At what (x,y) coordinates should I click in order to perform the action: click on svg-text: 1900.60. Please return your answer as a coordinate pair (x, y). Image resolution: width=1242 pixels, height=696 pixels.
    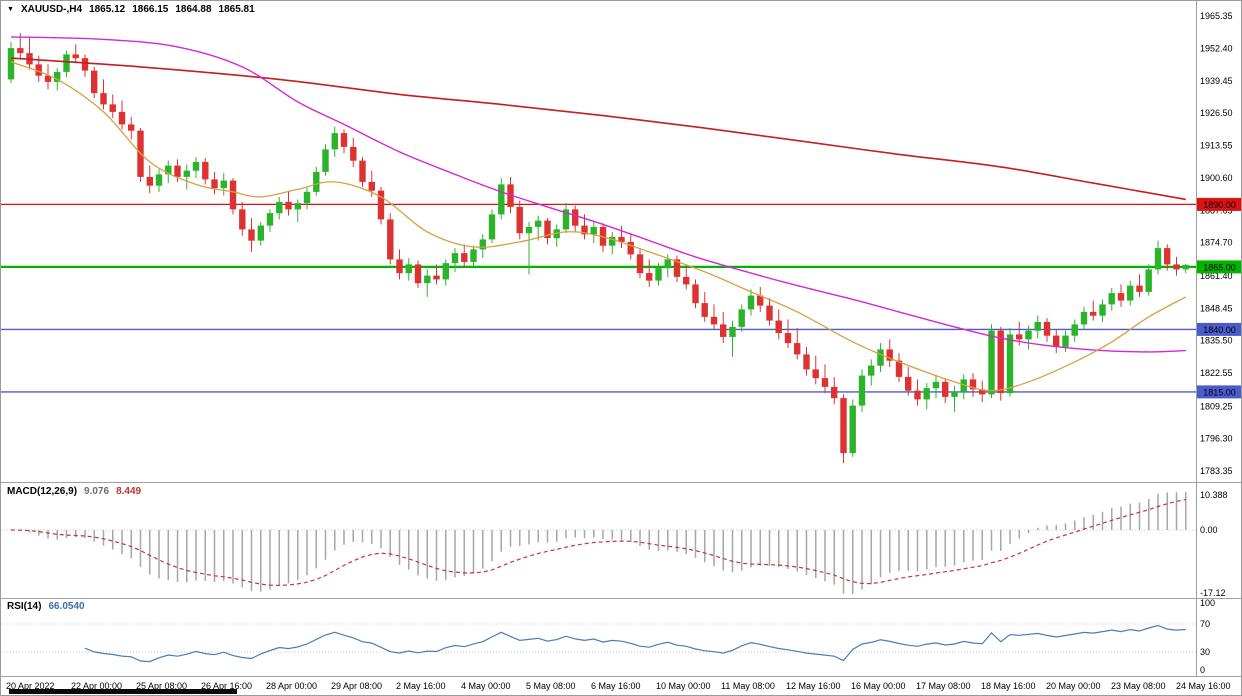
    Looking at the image, I should click on (1216, 178).